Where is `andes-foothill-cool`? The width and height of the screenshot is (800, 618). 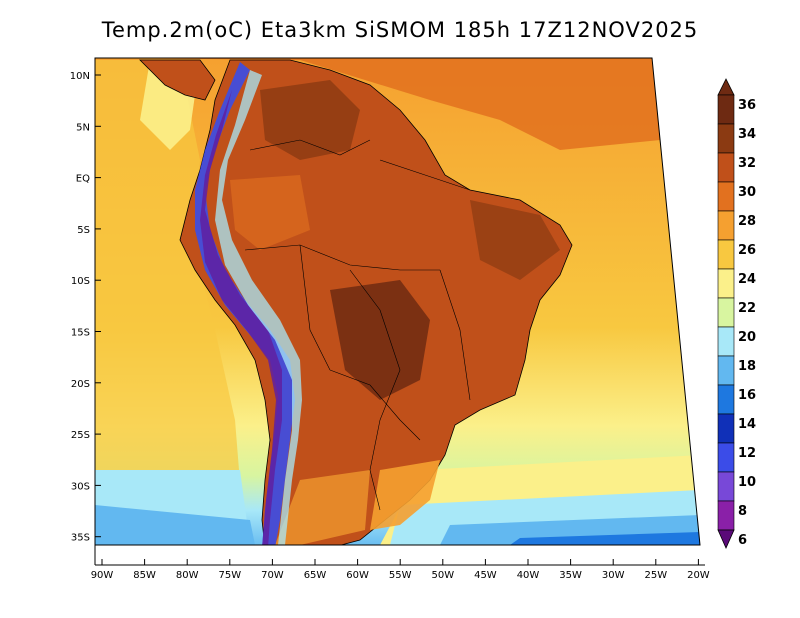 andes-foothill-cool is located at coordinates (258, 307).